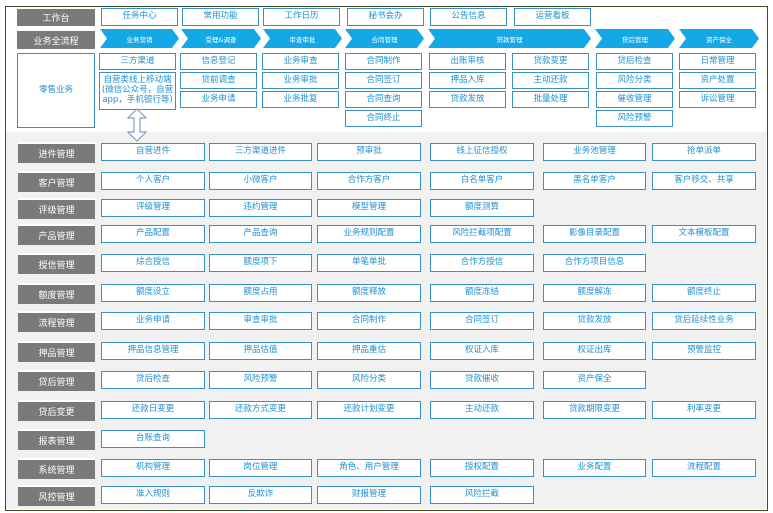  I want to click on process-label: 业务全流程, so click(56, 39).